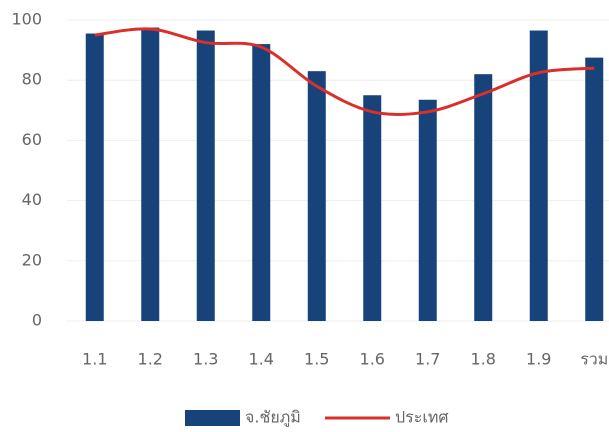  What do you see at coordinates (538, 359) in the screenshot?
I see `x-tick-label: 1.9` at bounding box center [538, 359].